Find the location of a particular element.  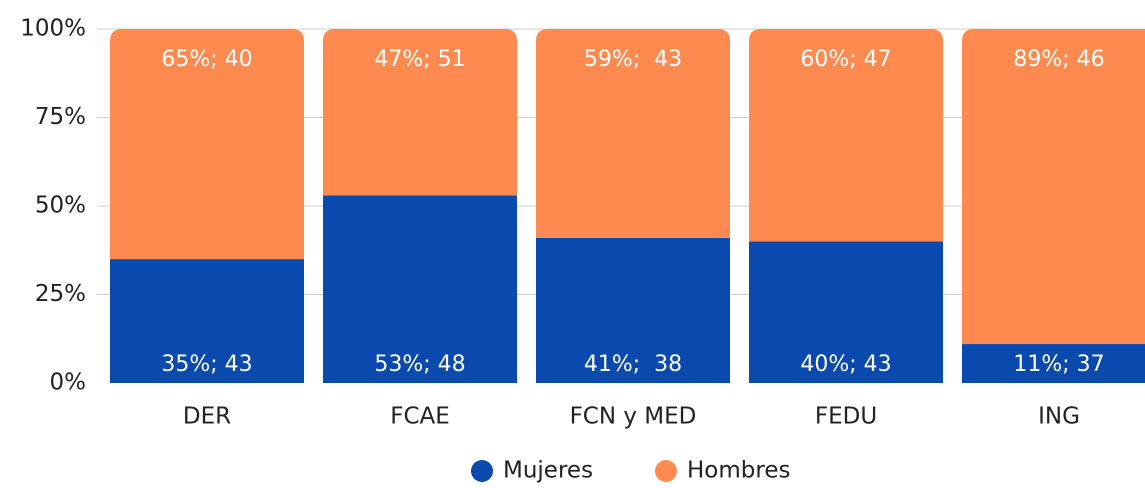

legend-label: Hombres is located at coordinates (738, 471).